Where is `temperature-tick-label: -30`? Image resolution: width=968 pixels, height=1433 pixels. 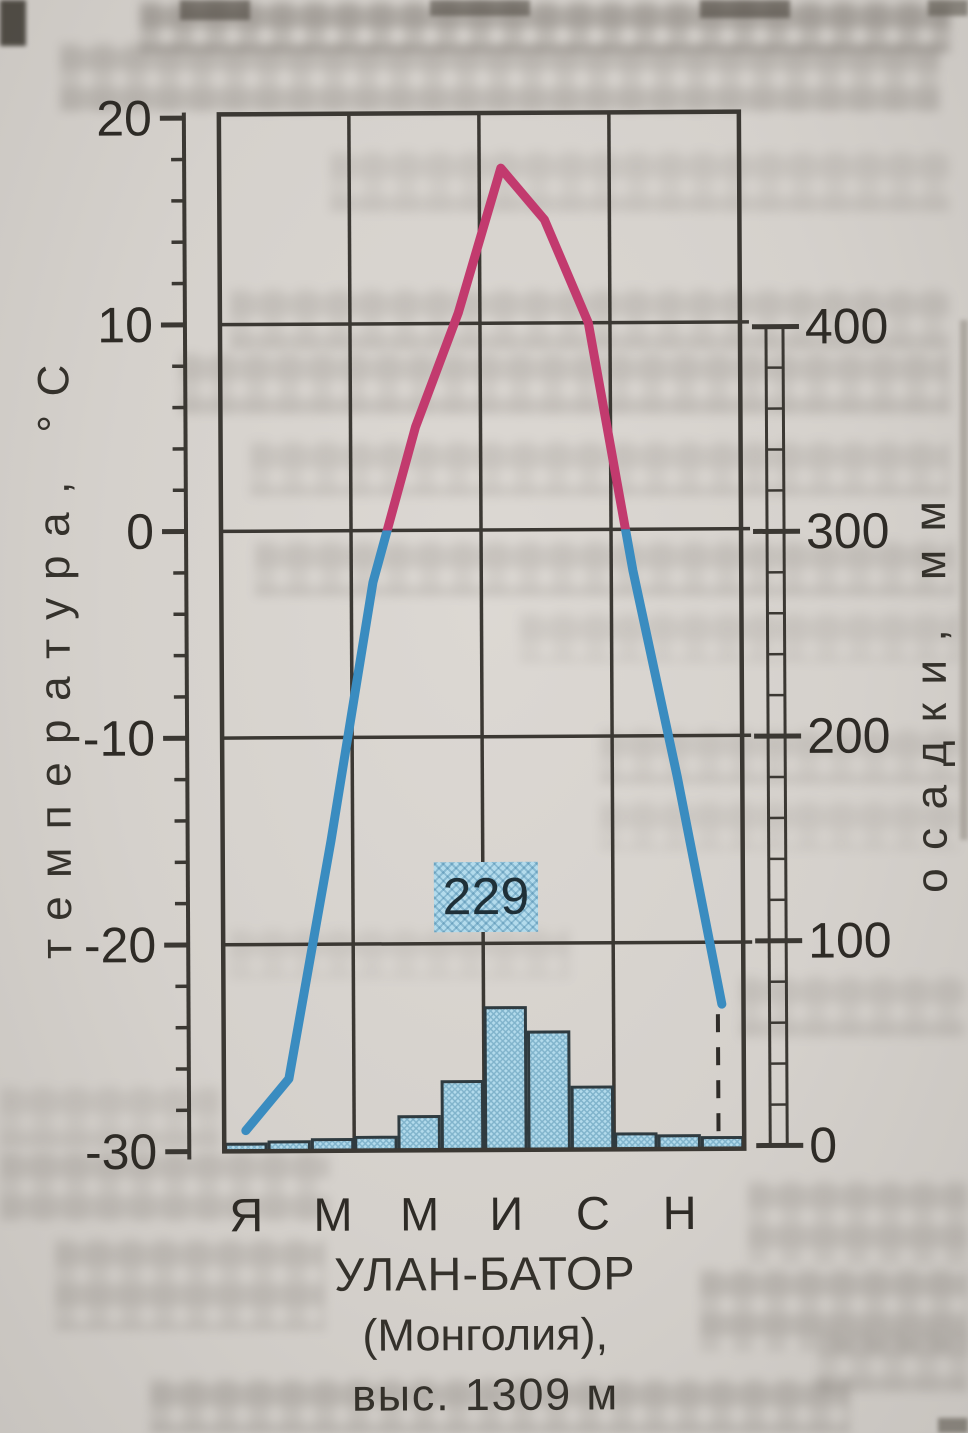 temperature-tick-label: -30 is located at coordinates (121, 1152).